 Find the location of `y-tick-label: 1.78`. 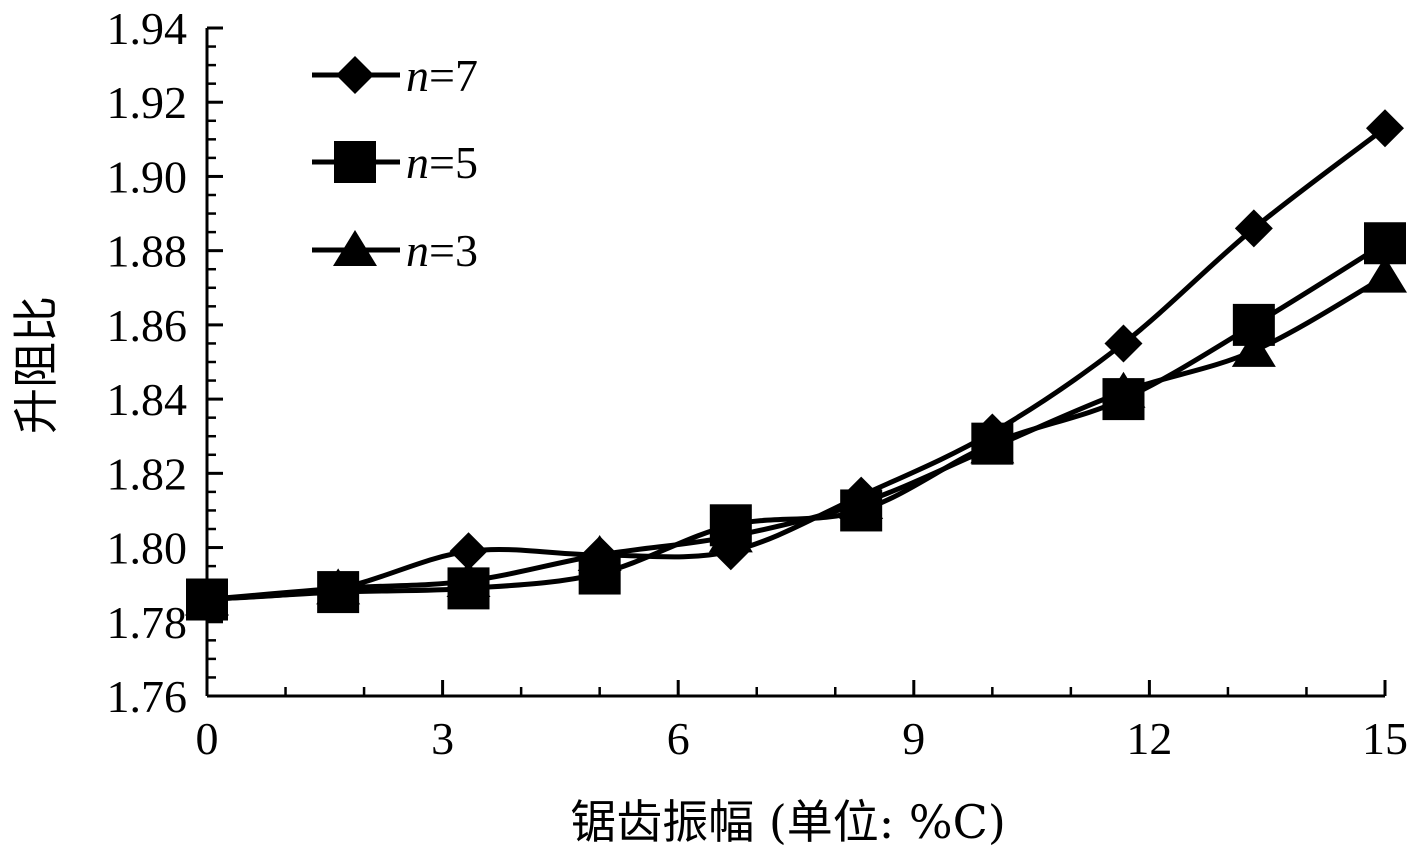

y-tick-label: 1.78 is located at coordinates (147, 622).